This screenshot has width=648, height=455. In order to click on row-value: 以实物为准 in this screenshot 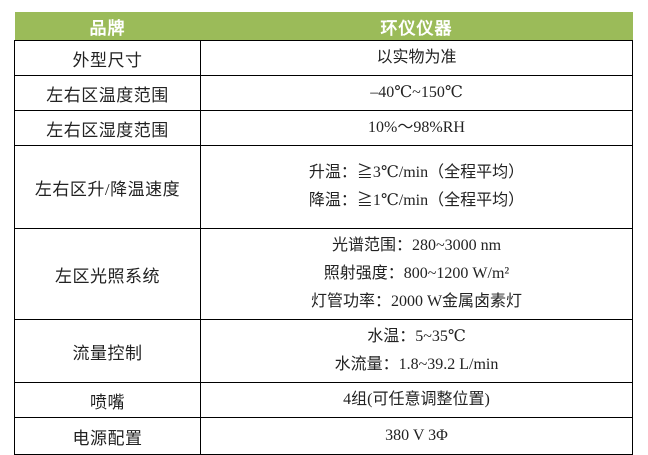, I will do `click(416, 58)`.